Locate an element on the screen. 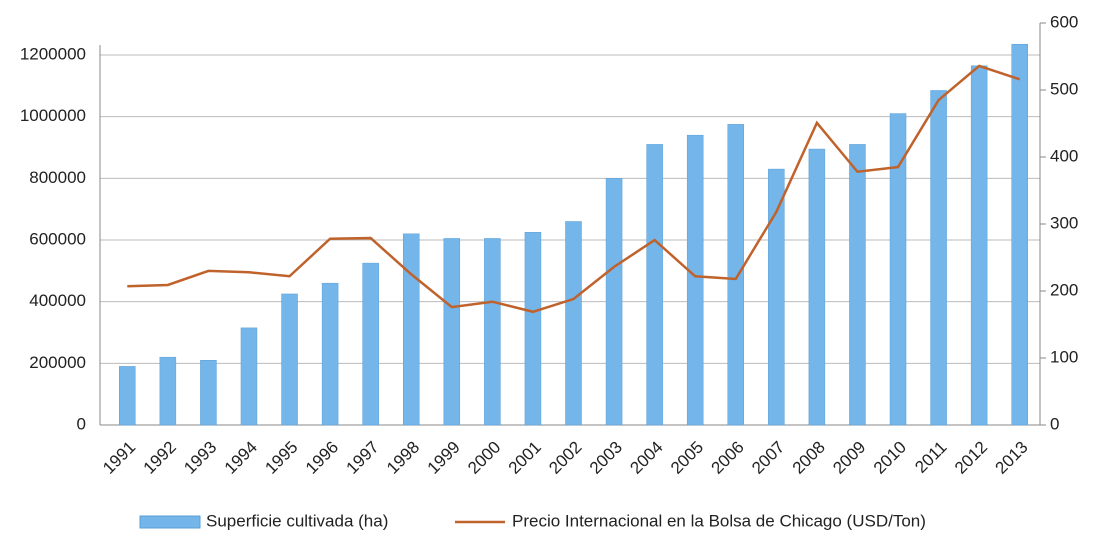 This screenshot has height=538, width=1097. y-tick-label: 1200000 is located at coordinates (53, 53).